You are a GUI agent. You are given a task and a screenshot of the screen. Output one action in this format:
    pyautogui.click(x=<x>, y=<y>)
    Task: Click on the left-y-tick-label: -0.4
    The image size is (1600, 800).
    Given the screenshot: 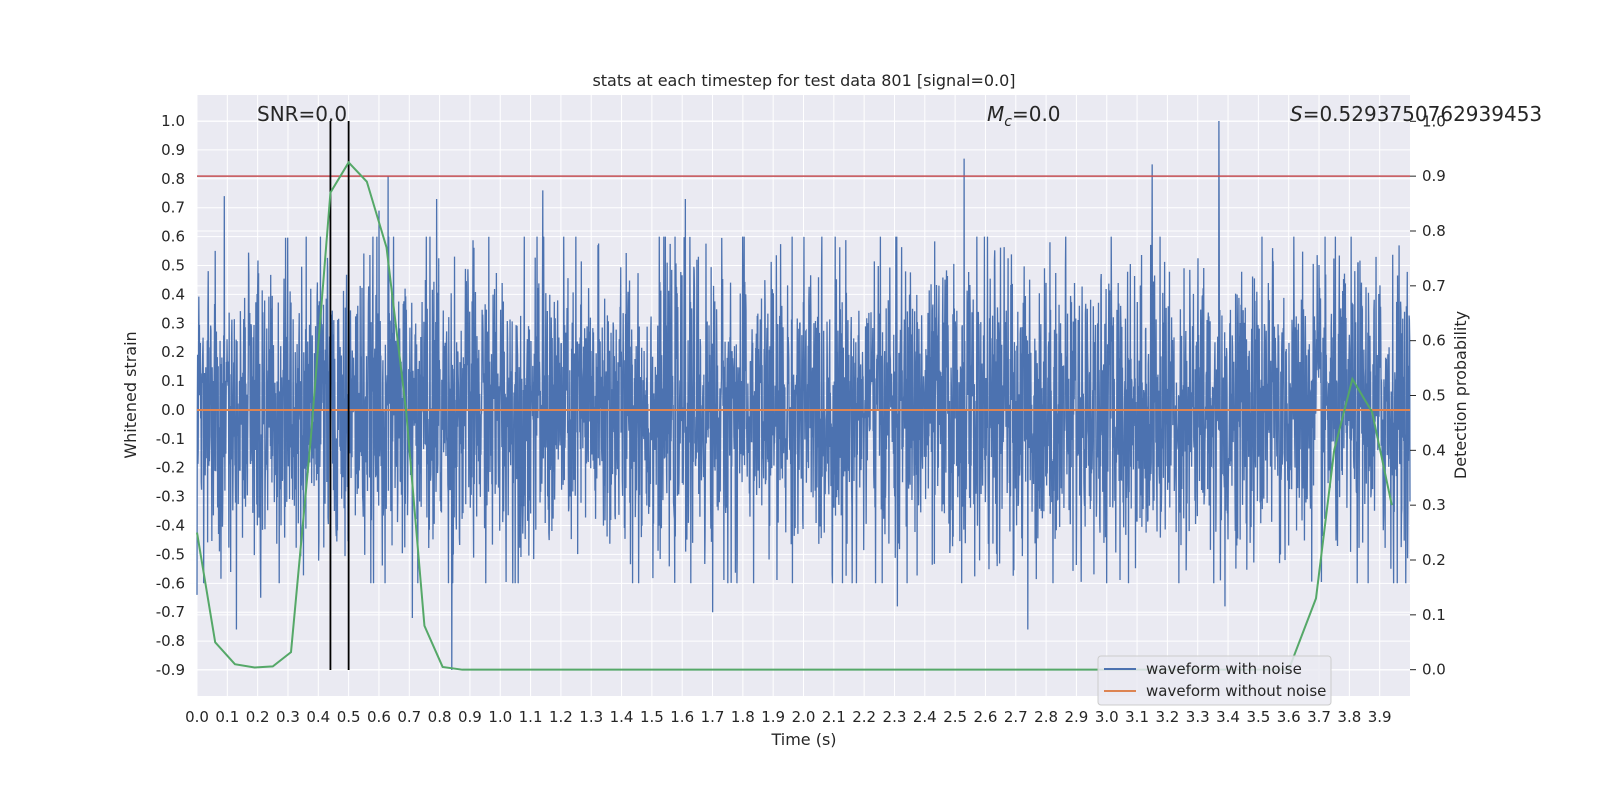 What is the action you would take?
    pyautogui.click(x=170, y=526)
    